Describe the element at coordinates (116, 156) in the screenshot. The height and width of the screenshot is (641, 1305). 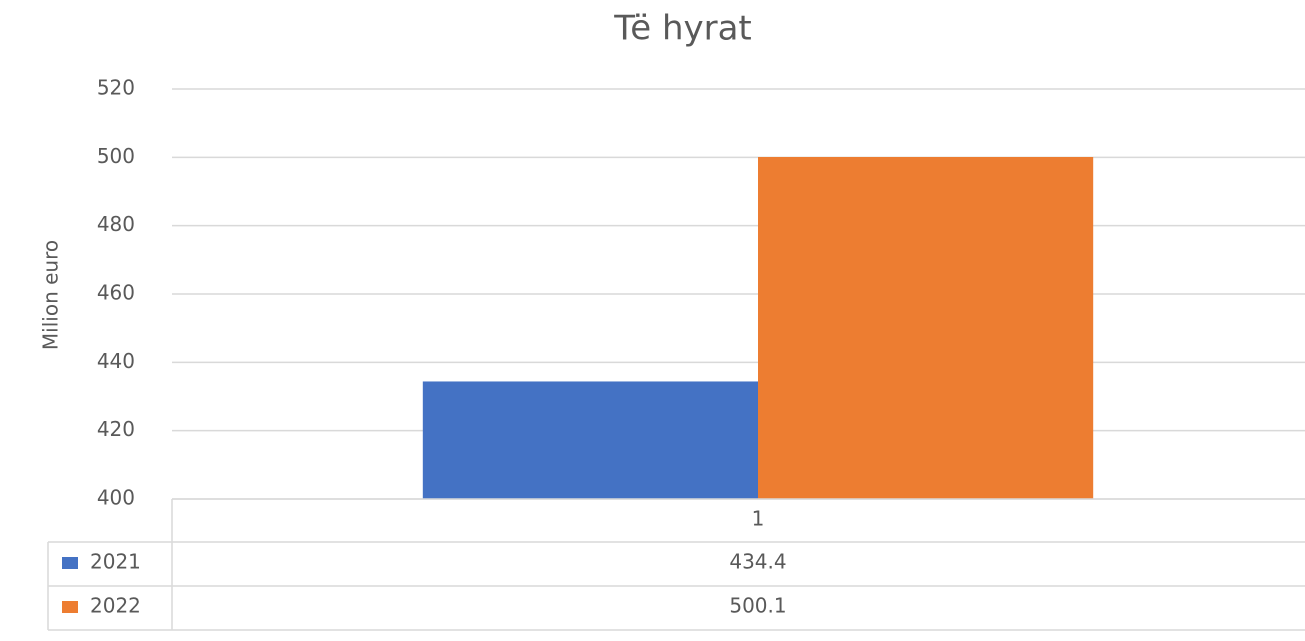
I see `y-tick-label: 500` at that location.